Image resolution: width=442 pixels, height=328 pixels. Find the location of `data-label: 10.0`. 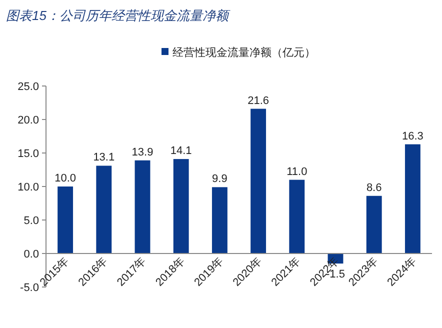

data-label: 10.0 is located at coordinates (65, 178).